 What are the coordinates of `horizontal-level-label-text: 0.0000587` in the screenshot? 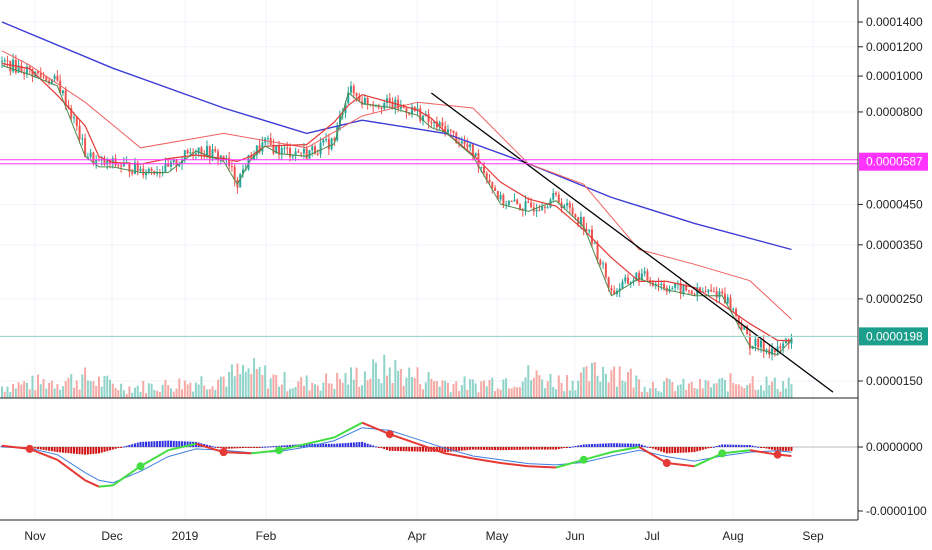 It's located at (894, 162).